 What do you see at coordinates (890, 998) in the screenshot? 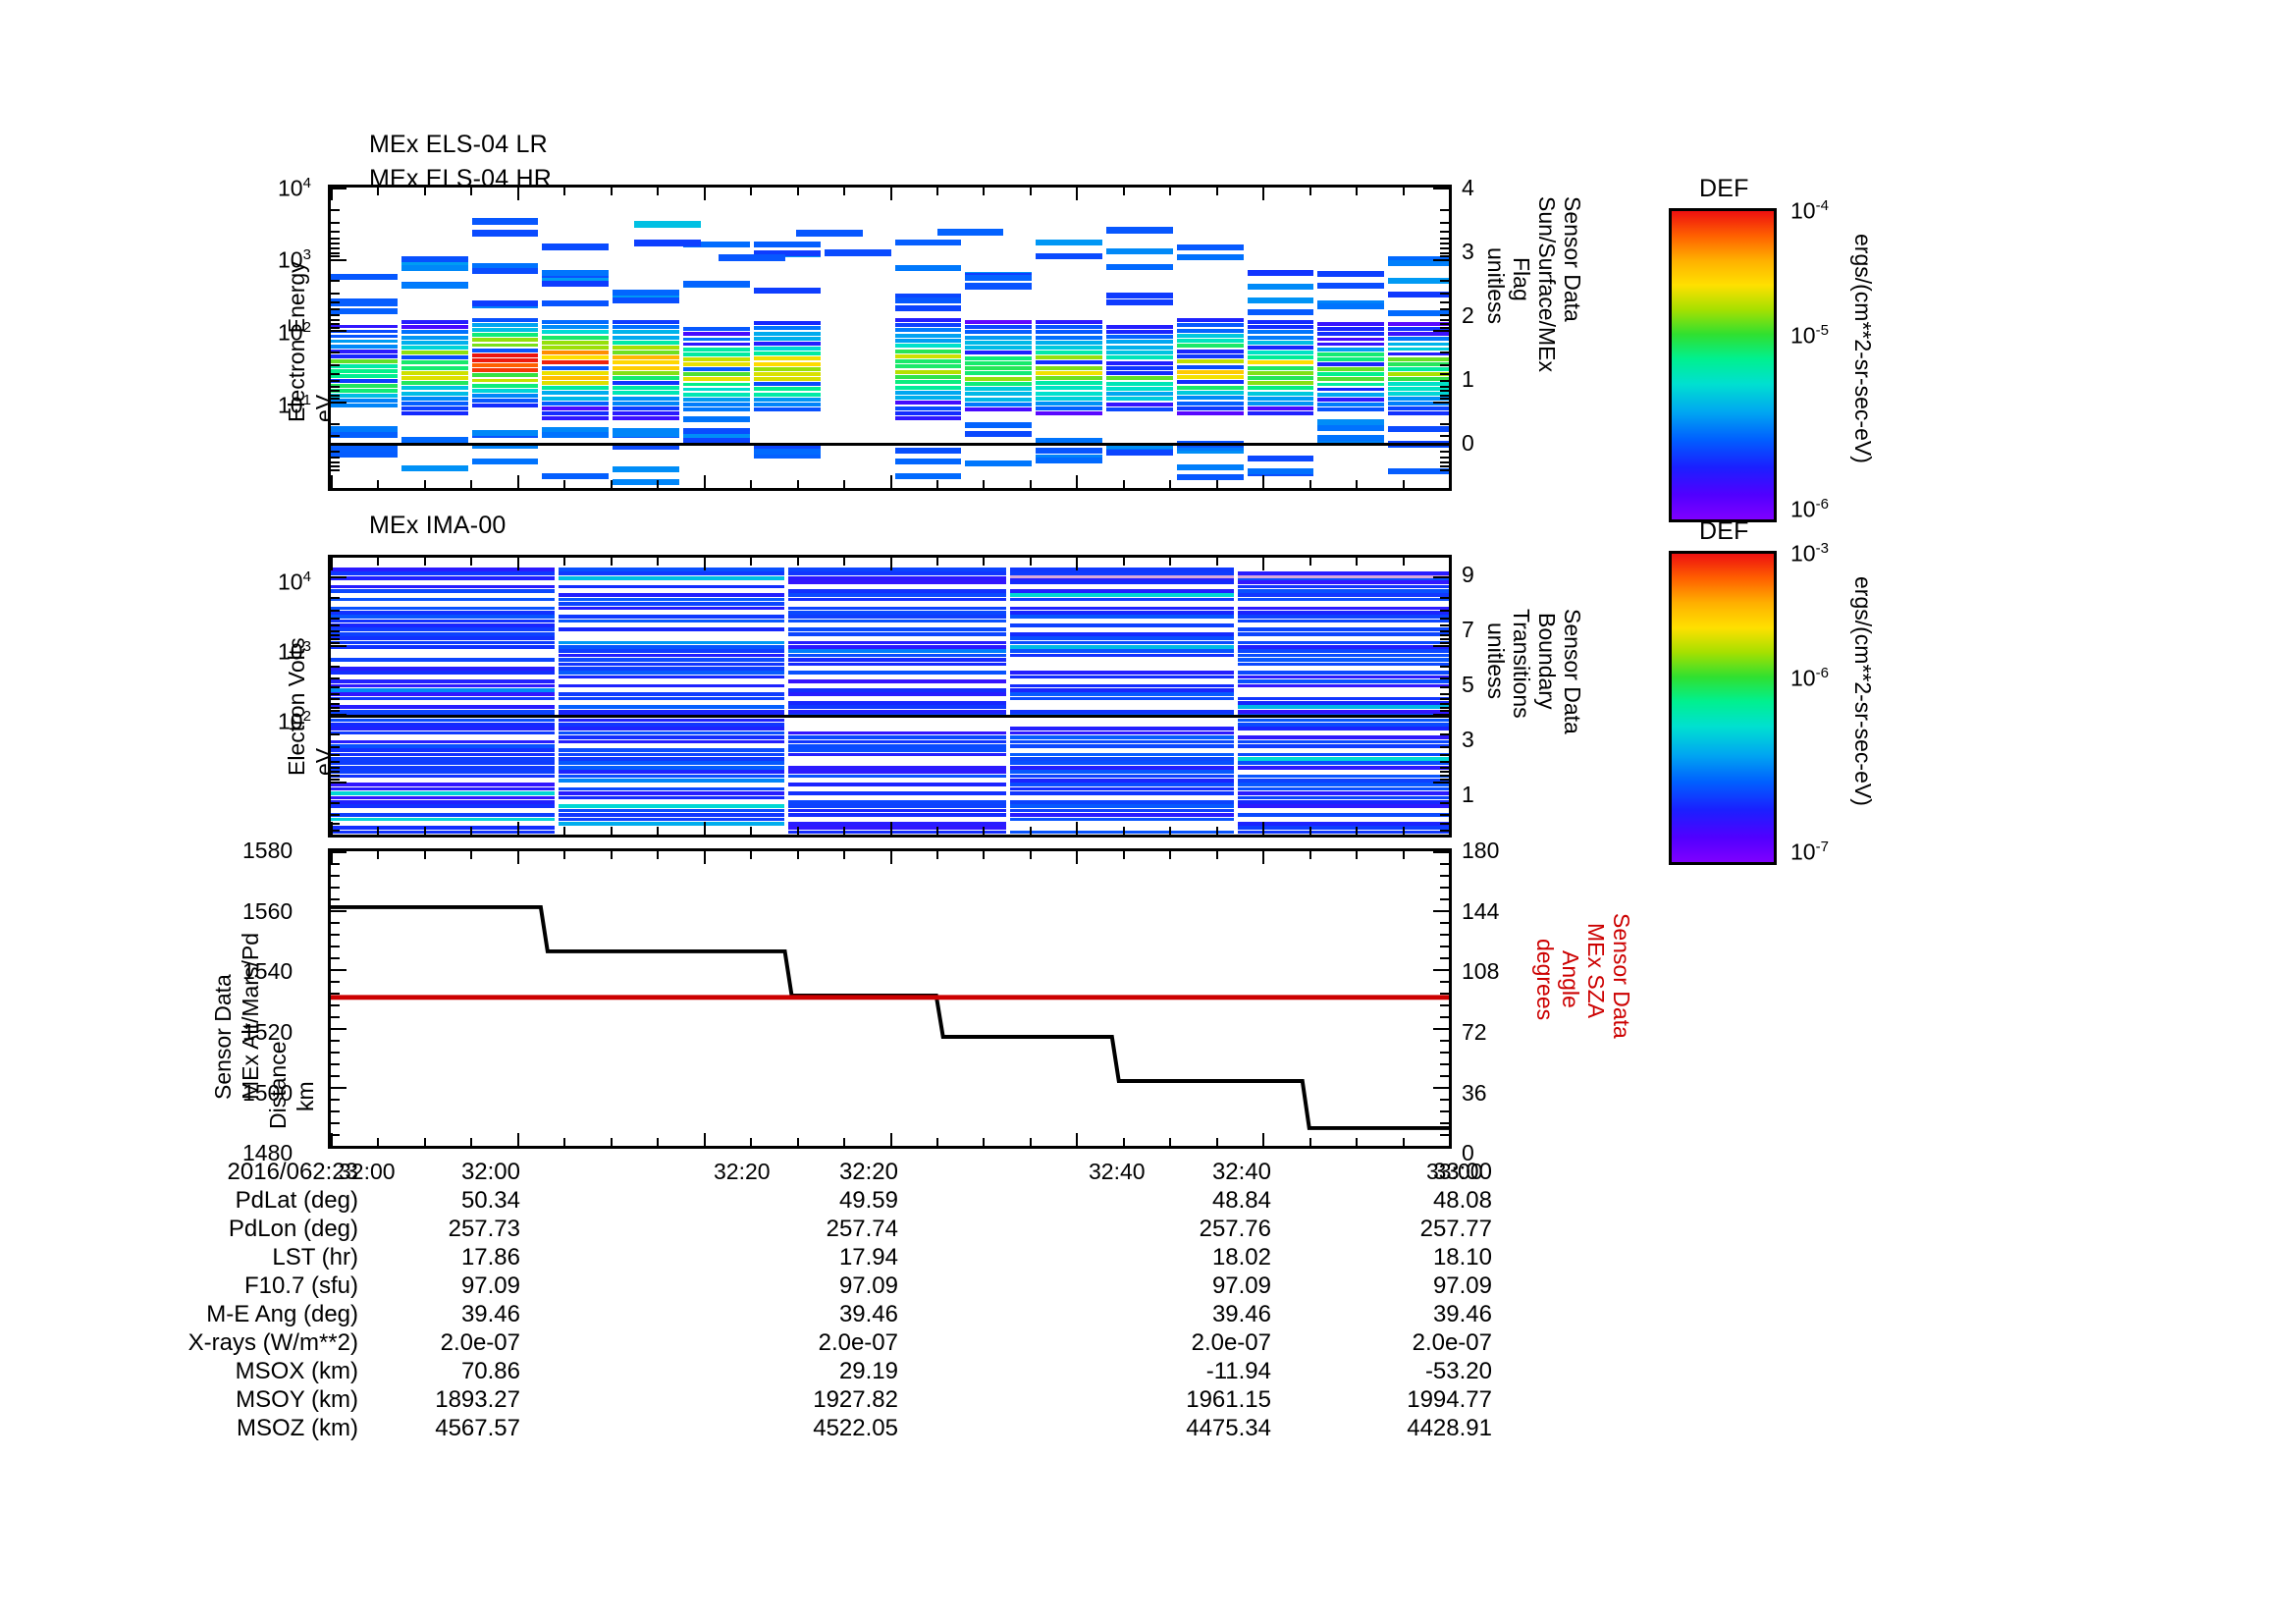
I see `panel3-plot-area` at bounding box center [890, 998].